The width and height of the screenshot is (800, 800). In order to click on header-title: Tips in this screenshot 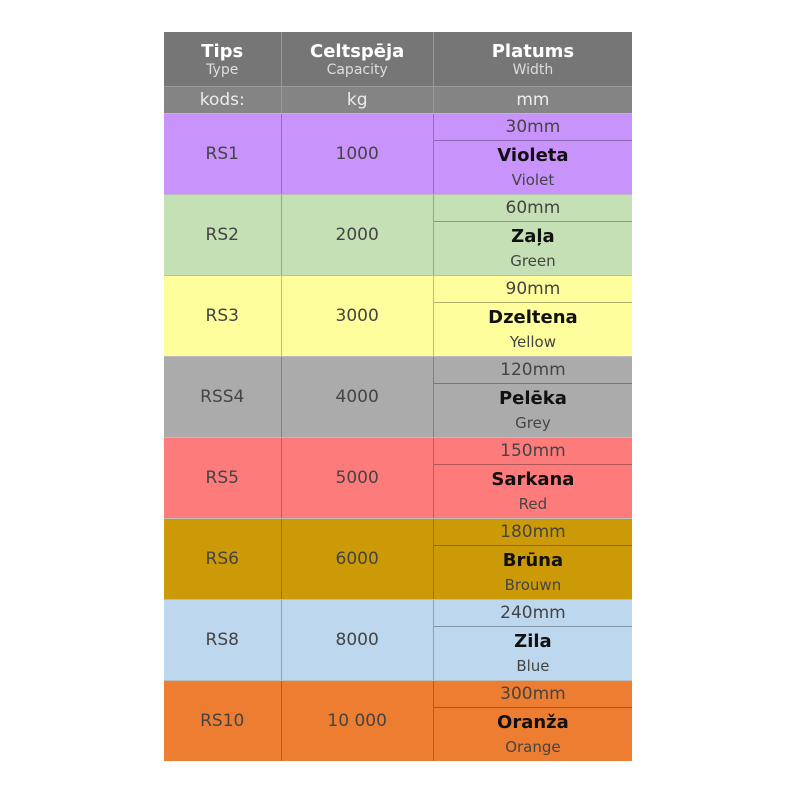, I will do `click(222, 51)`.